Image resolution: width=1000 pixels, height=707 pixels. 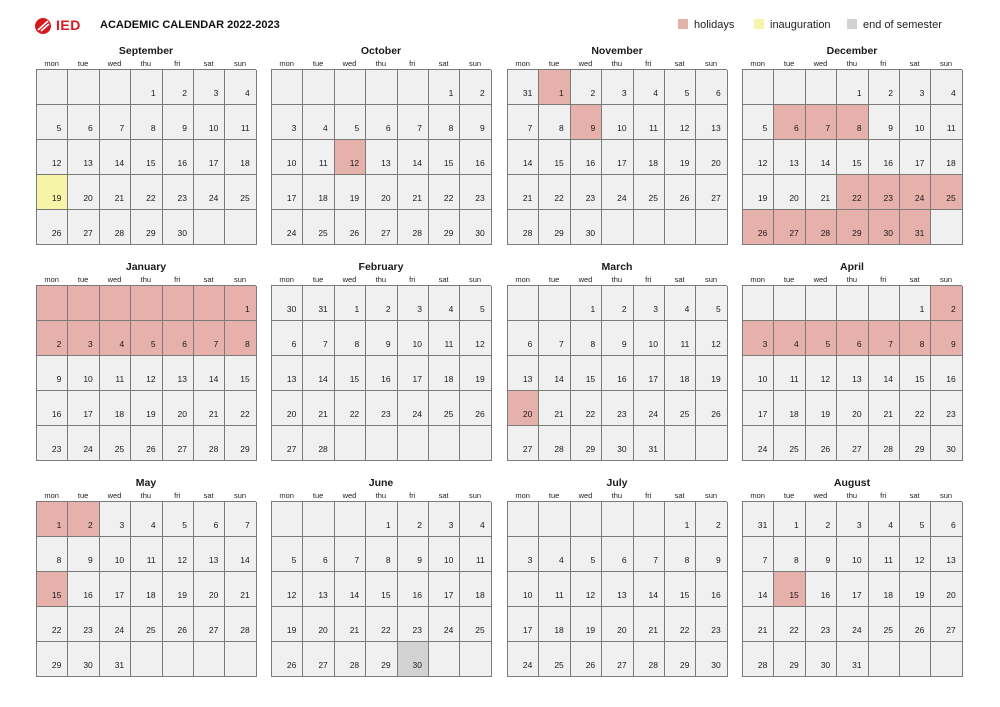 What do you see at coordinates (357, 309) in the screenshot?
I see `day-number: 1` at bounding box center [357, 309].